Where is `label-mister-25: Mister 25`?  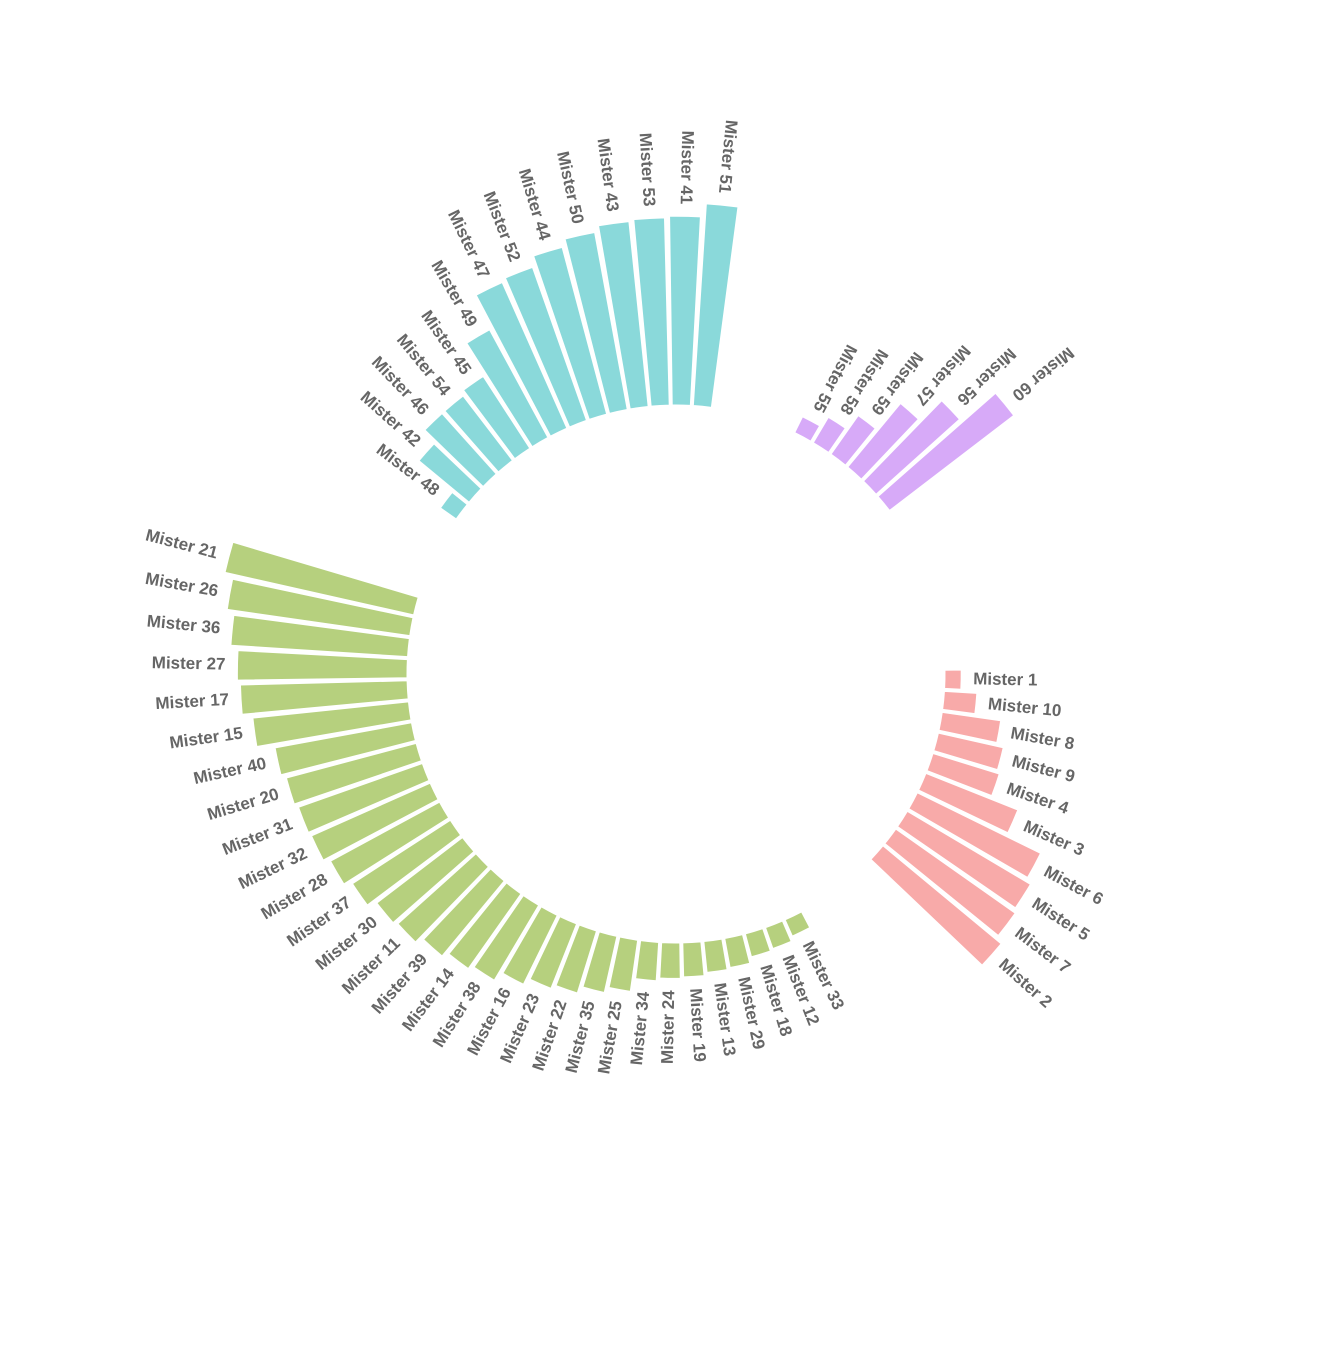
label-mister-25: Mister 25 is located at coordinates (610, 1038).